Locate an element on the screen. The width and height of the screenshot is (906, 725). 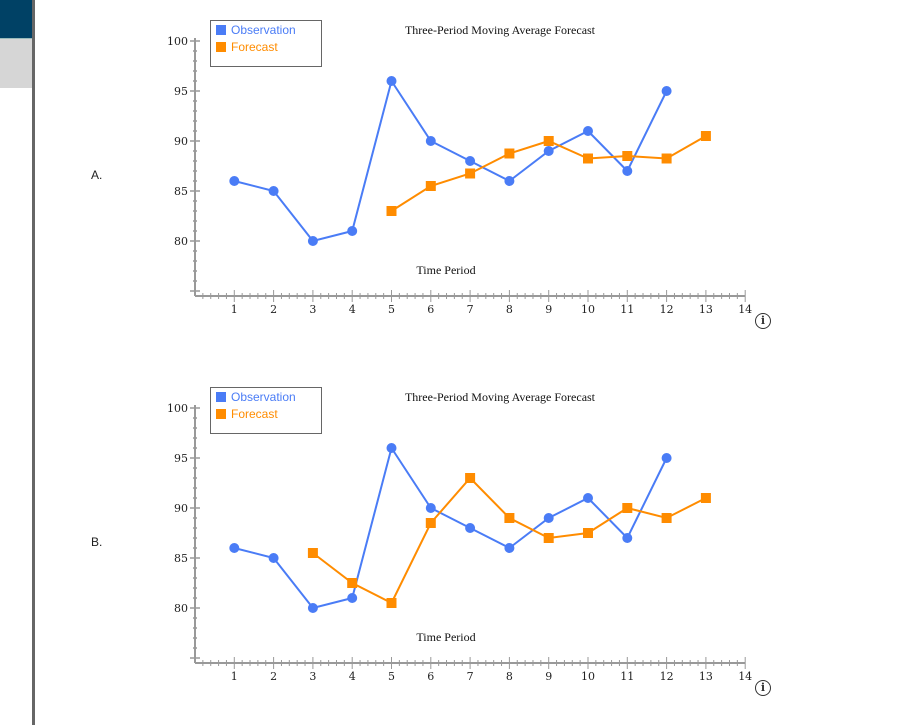
left-sidebar is located at coordinates (17, 362).